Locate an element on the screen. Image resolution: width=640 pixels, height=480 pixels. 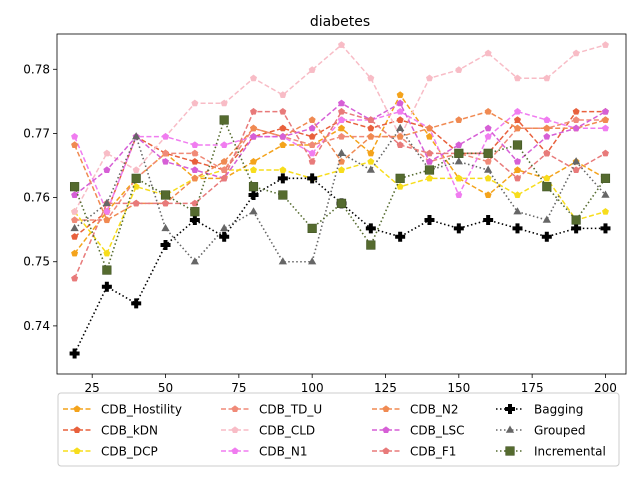
legend-item-cdb-cld: CDB_CLD is located at coordinates (268, 431).